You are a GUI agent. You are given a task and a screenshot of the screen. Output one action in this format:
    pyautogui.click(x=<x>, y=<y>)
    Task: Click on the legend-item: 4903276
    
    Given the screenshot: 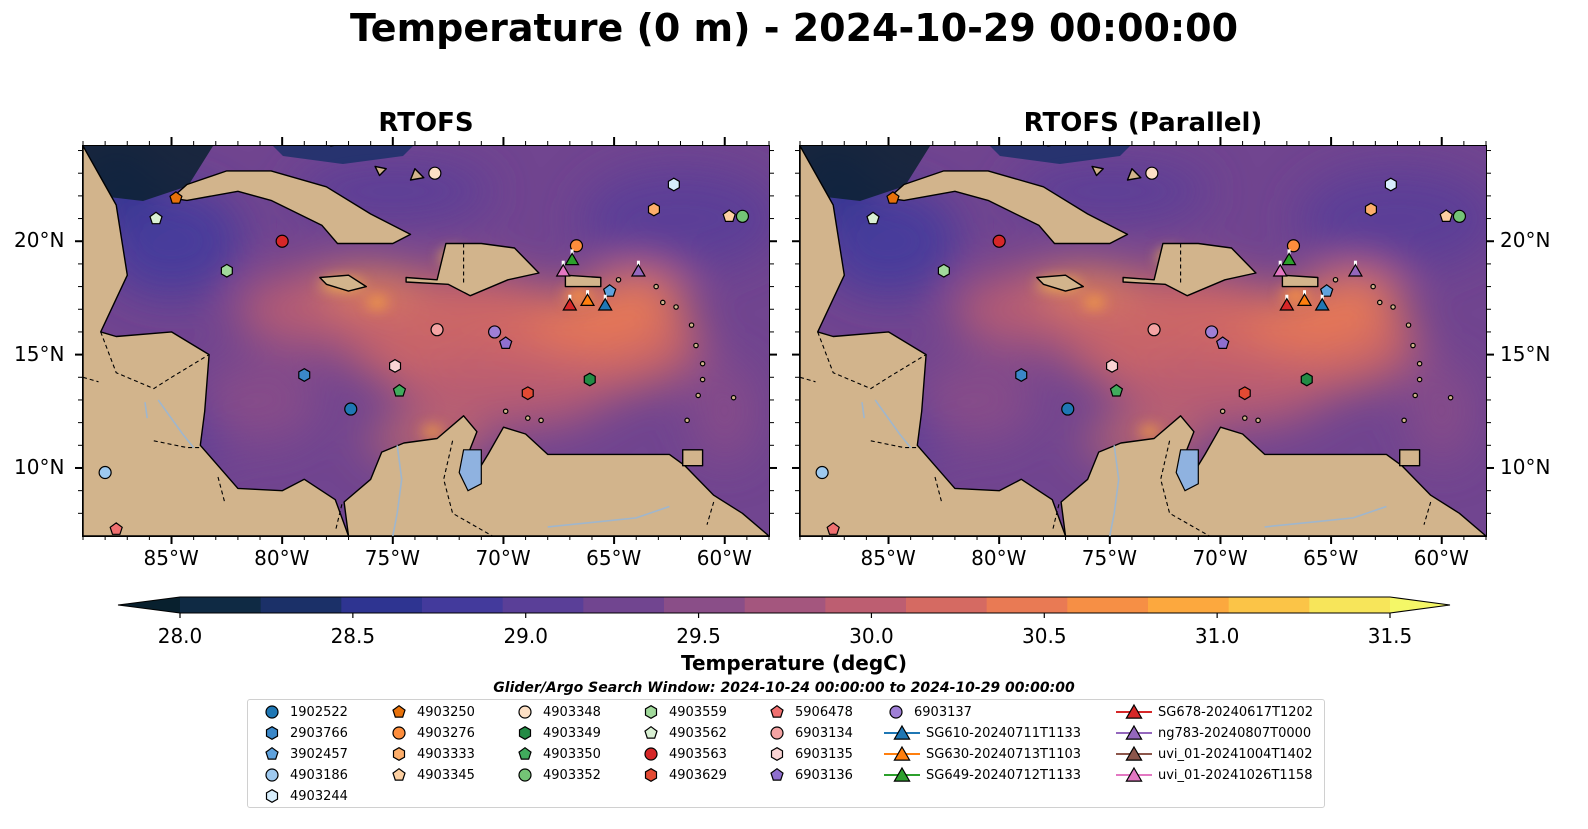 What is the action you would take?
    pyautogui.click(x=431, y=733)
    